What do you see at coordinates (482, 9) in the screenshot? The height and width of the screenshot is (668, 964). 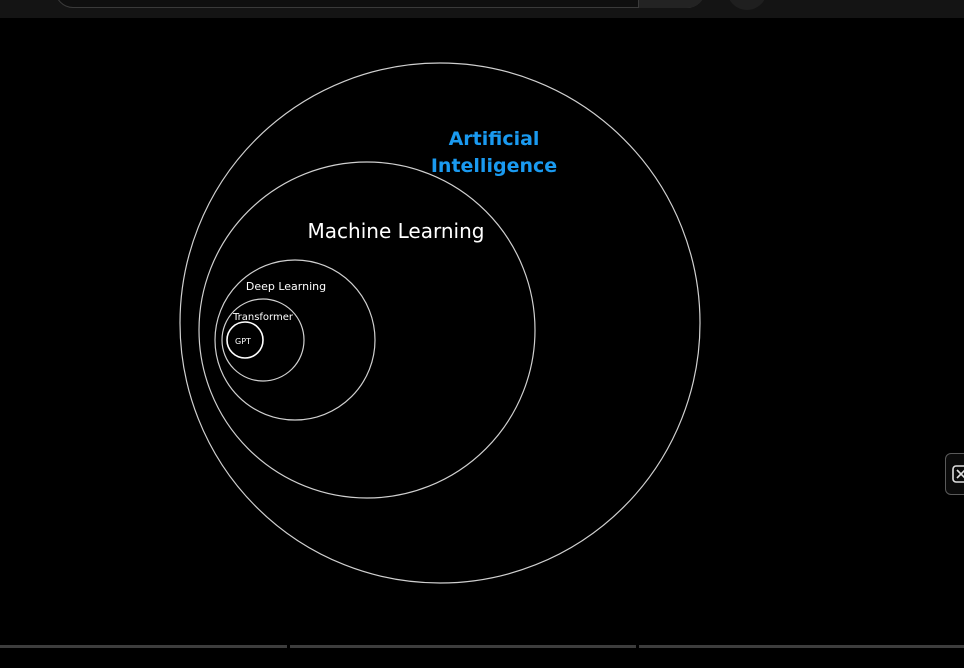 I see `top-toolbar` at bounding box center [482, 9].